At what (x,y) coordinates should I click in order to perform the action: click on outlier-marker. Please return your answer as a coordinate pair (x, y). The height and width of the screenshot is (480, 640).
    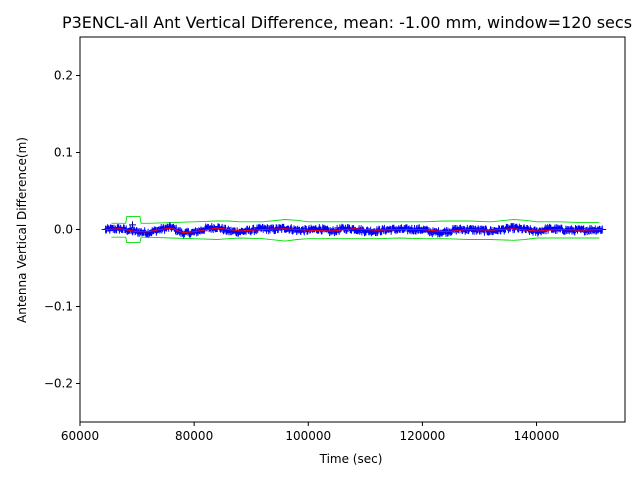
    Looking at the image, I should click on (133, 225).